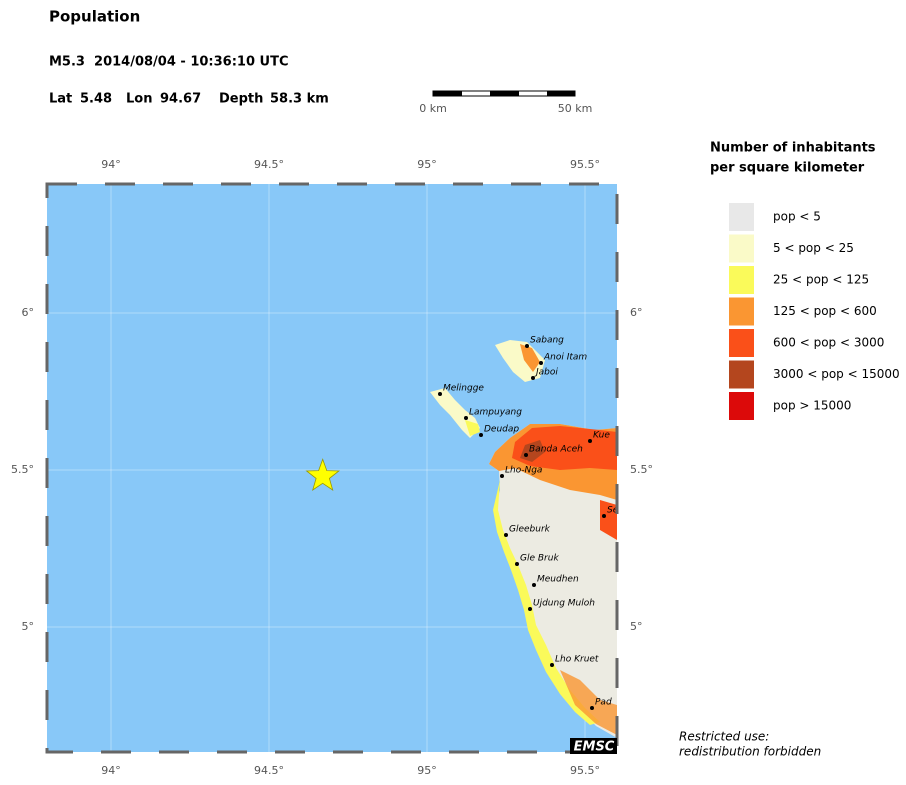 This screenshot has width=906, height=785. What do you see at coordinates (299, 99) in the screenshot?
I see `depth: 58.3 km` at bounding box center [299, 99].